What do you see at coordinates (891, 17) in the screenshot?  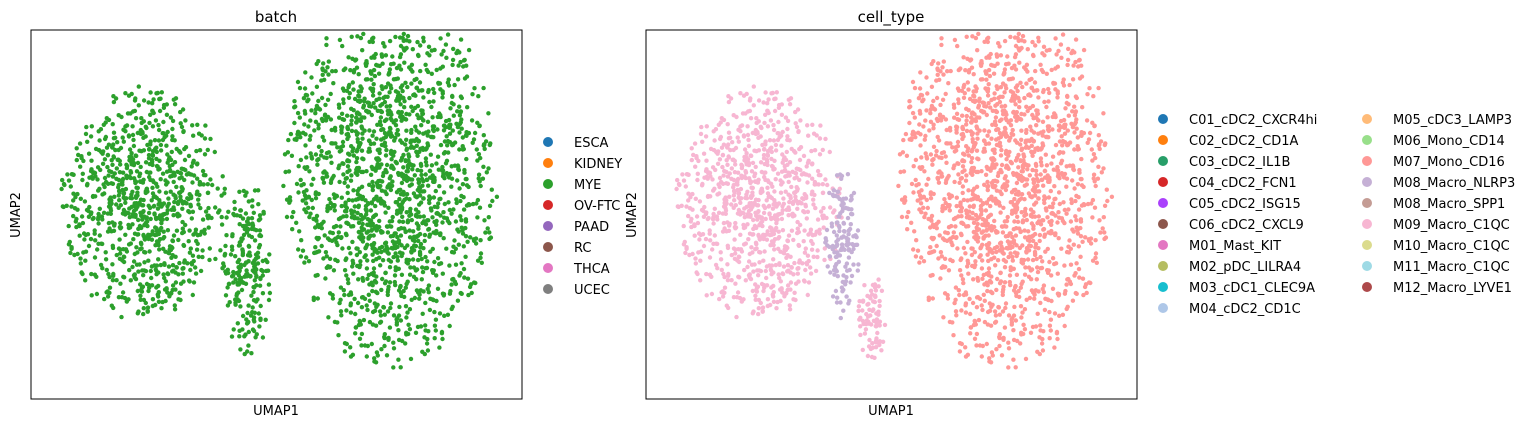 I see `panel-cell-type-title: cell_type` at bounding box center [891, 17].